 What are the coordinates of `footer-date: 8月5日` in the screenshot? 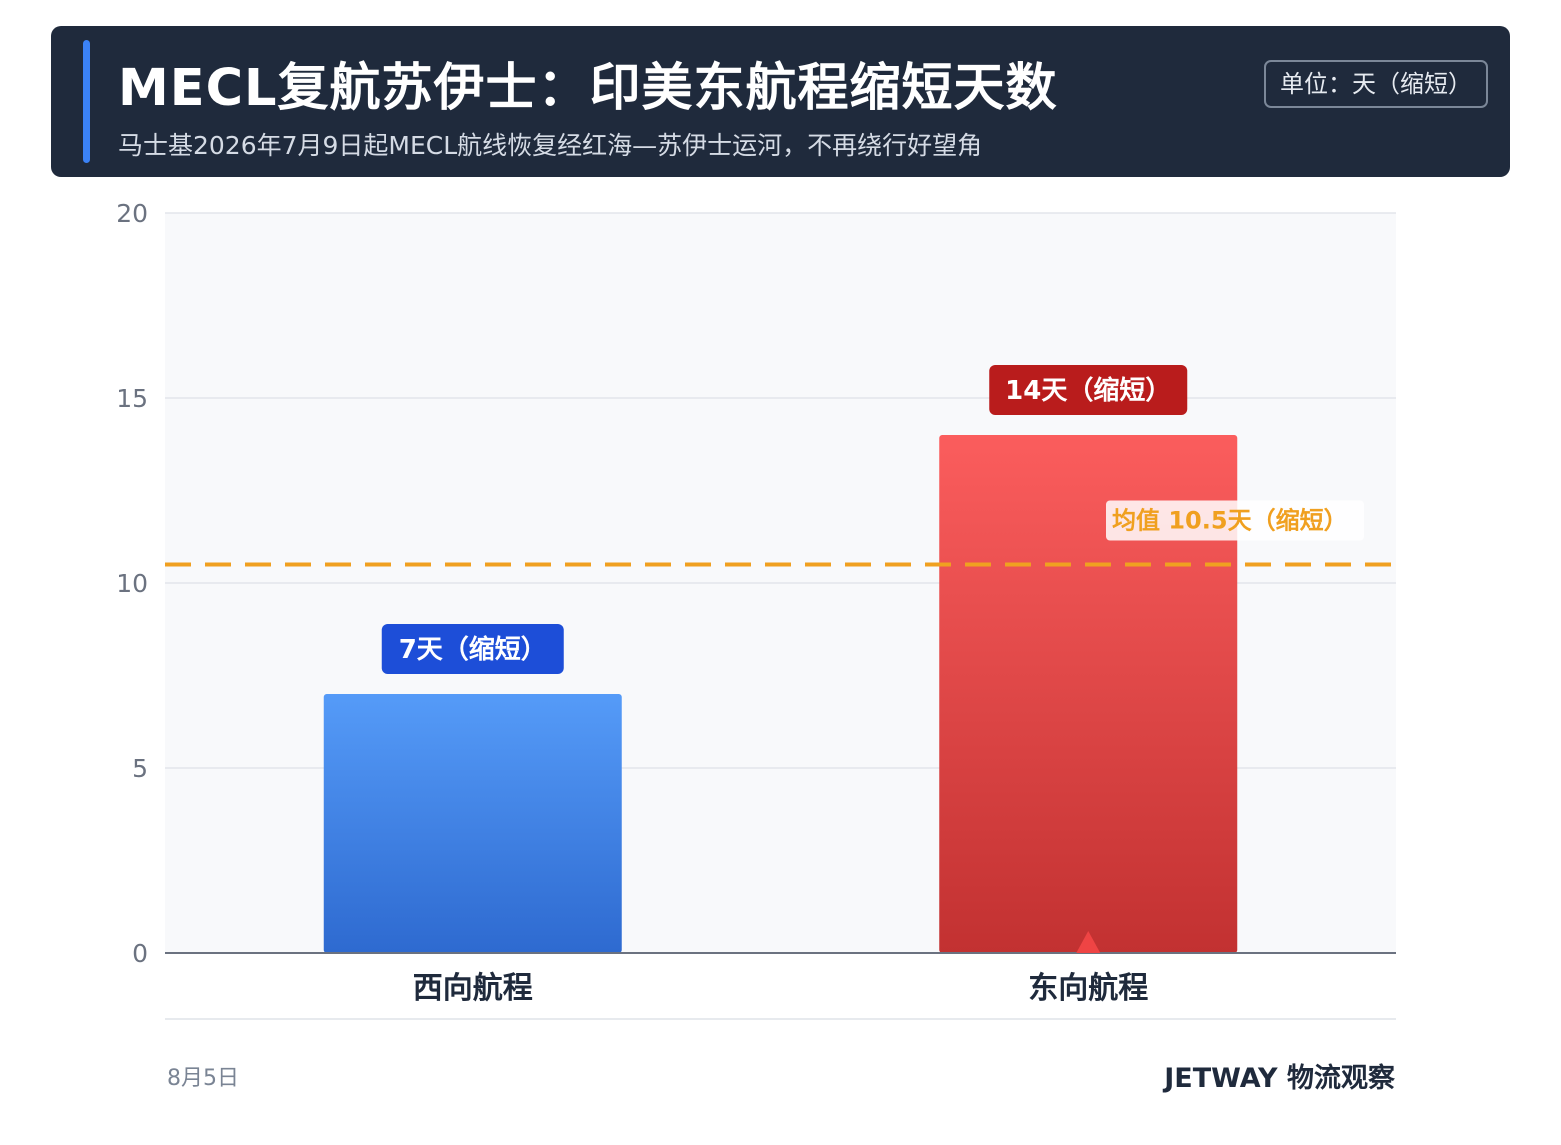 It's located at (203, 1078).